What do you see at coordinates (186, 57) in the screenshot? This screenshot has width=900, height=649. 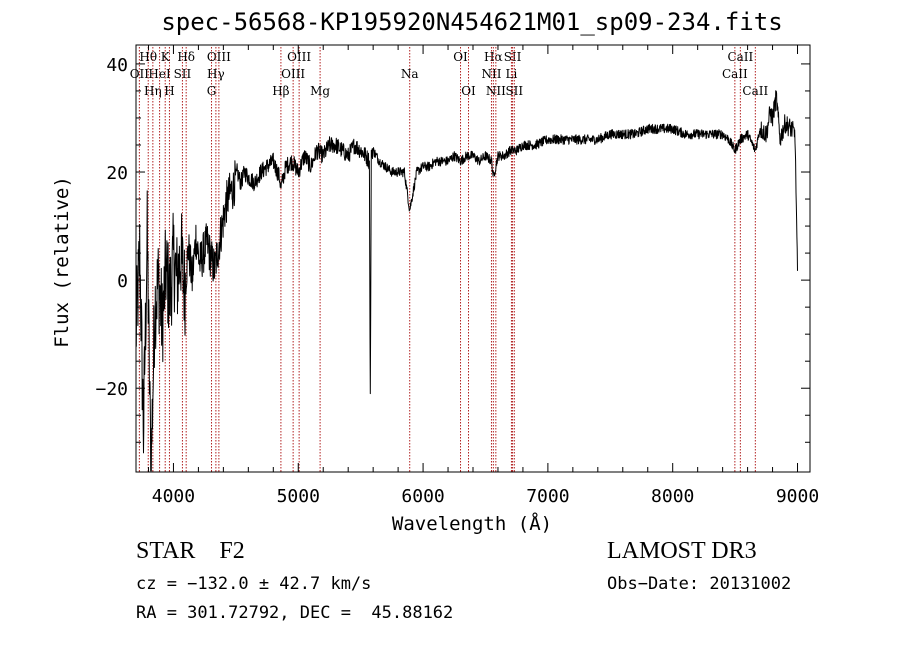 I see `line-marker-label: Hδ` at bounding box center [186, 57].